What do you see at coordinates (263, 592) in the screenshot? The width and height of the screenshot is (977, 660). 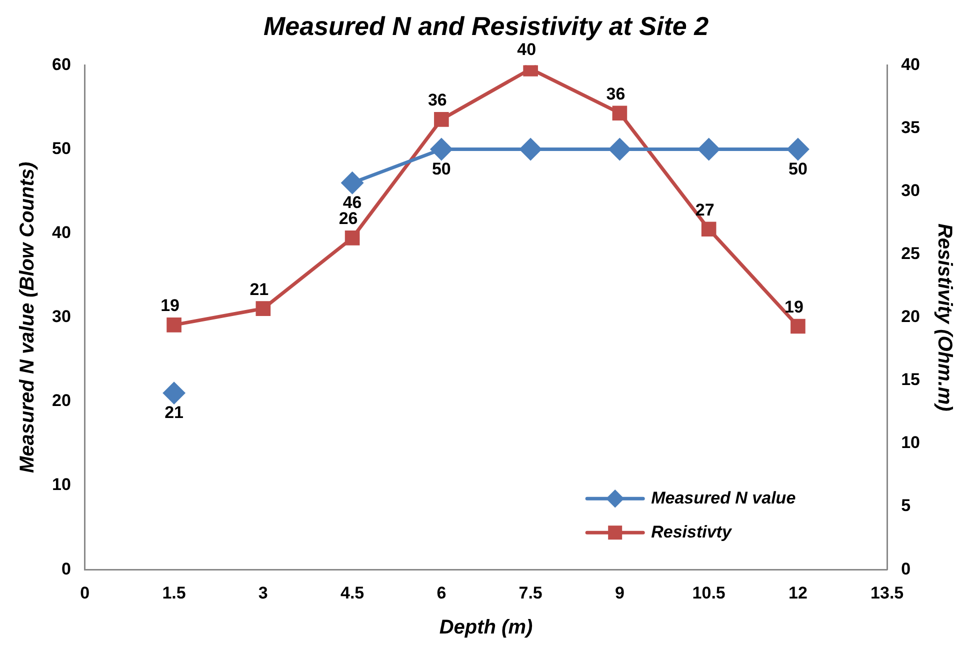 I see `x-tick-label: 3` at bounding box center [263, 592].